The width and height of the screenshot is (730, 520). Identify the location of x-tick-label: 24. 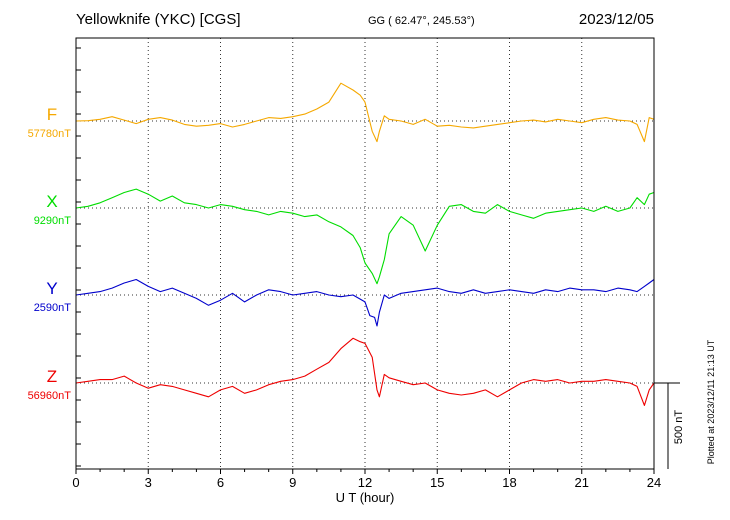
(654, 482).